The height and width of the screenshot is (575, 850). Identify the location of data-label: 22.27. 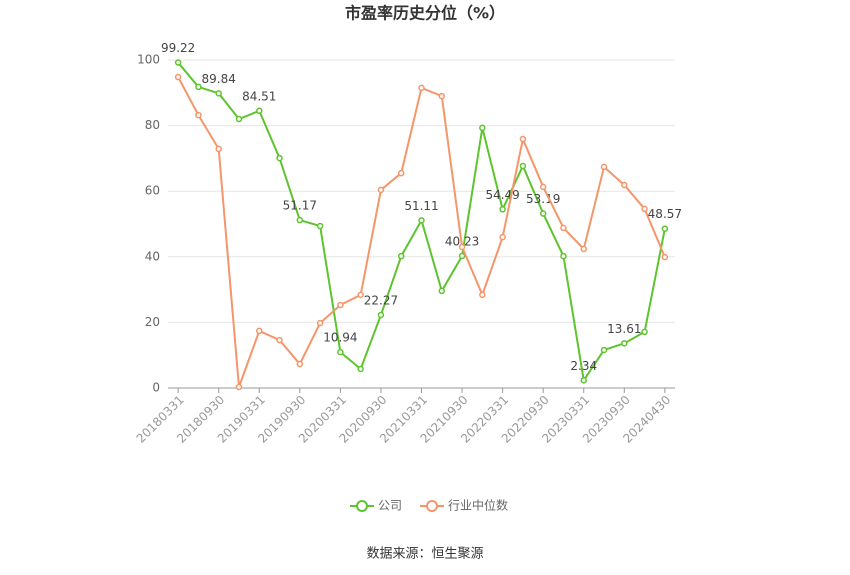
(381, 300).